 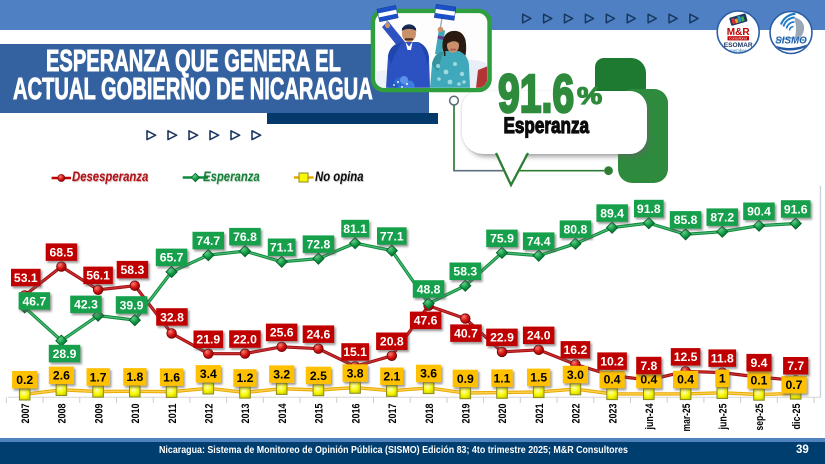 I want to click on svg-text: 2015, so click(x=320, y=414).